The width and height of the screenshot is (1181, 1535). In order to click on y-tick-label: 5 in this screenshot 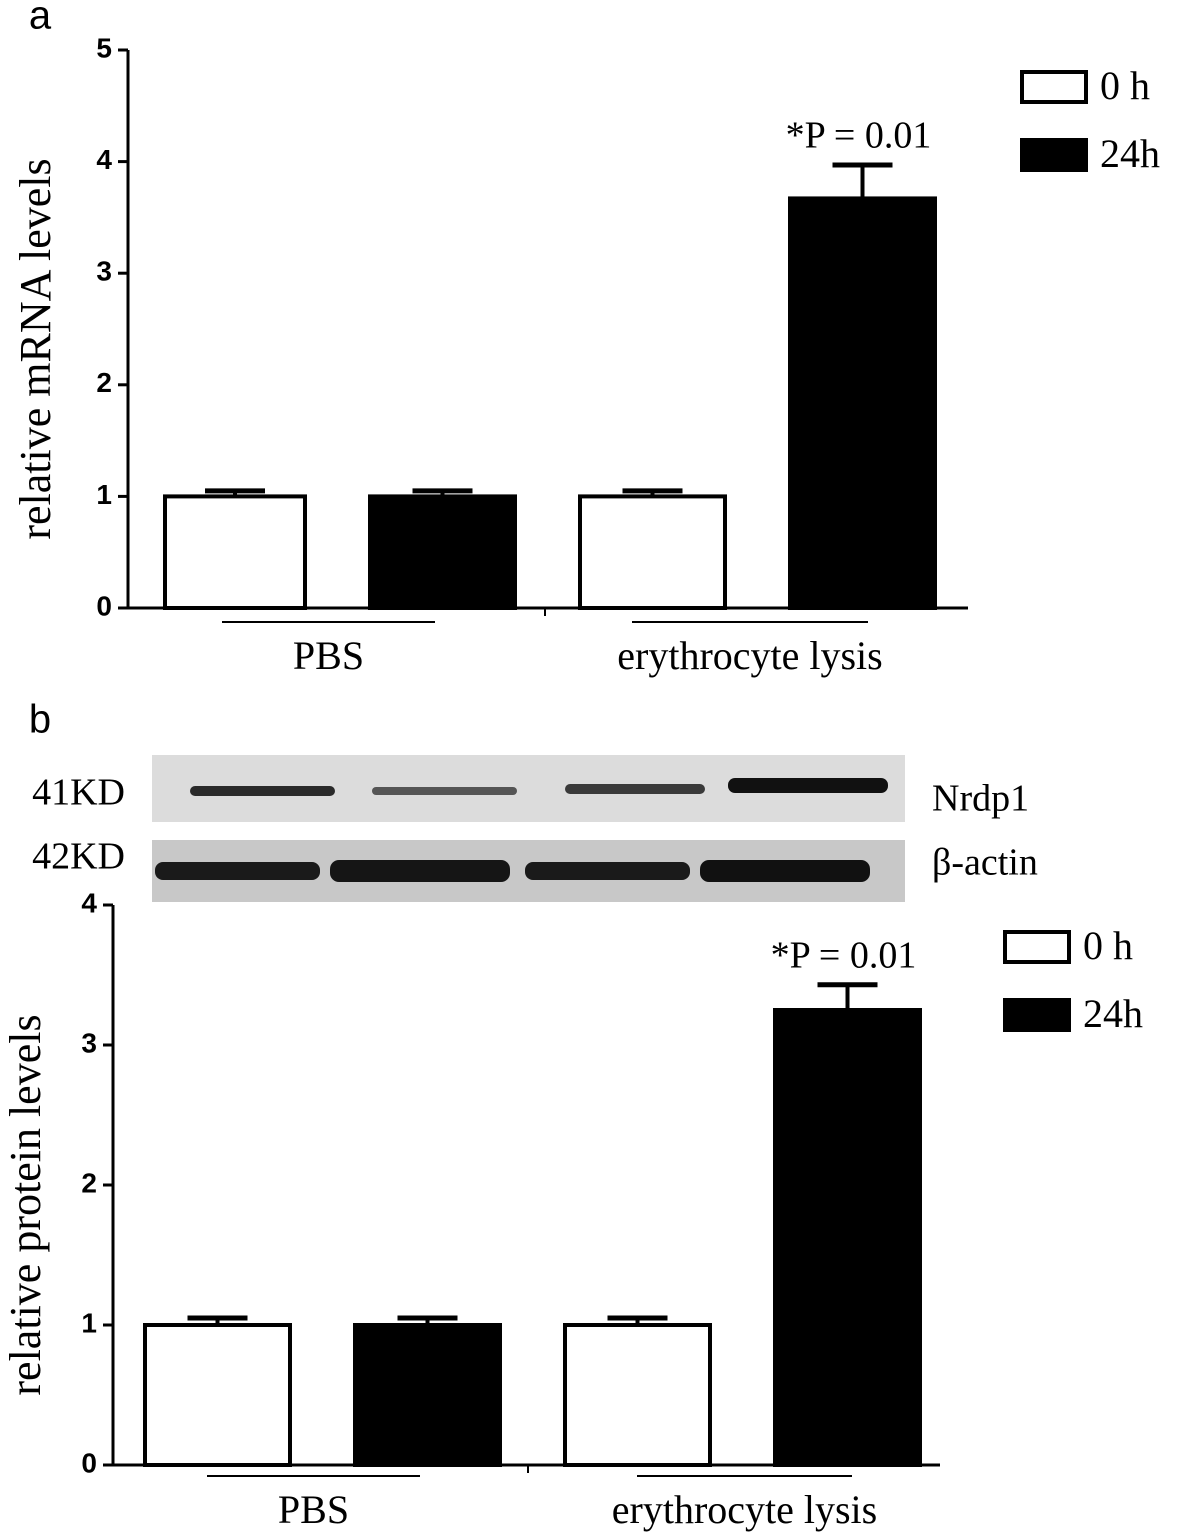, I will do `click(104, 47)`.